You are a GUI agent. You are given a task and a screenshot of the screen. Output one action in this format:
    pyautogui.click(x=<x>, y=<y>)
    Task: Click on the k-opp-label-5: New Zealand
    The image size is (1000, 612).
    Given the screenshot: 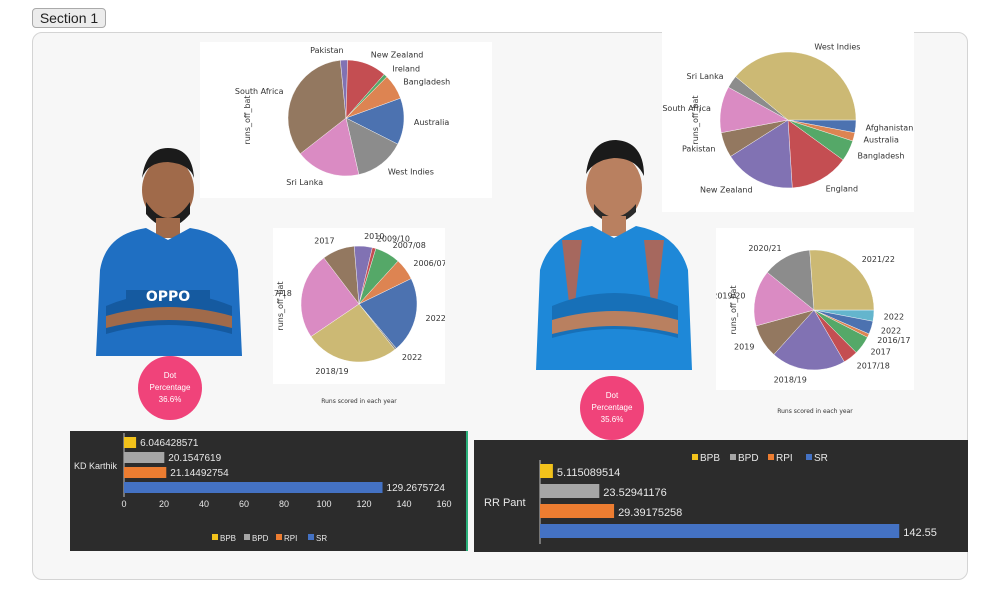 What is the action you would take?
    pyautogui.click(x=397, y=55)
    